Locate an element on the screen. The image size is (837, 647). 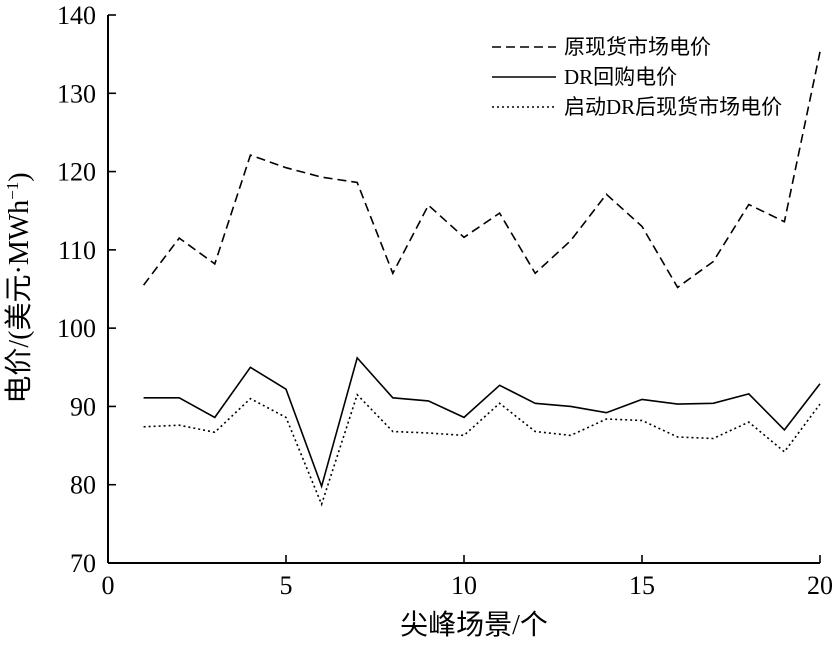
x-tick-label: 5 is located at coordinates (286, 585).